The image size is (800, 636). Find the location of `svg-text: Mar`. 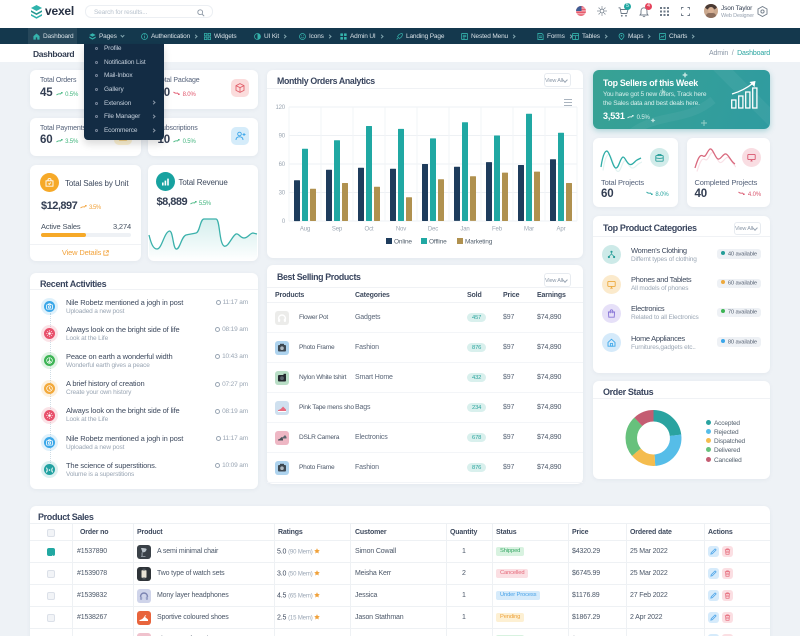

svg-text: Mar is located at coordinates (529, 230).